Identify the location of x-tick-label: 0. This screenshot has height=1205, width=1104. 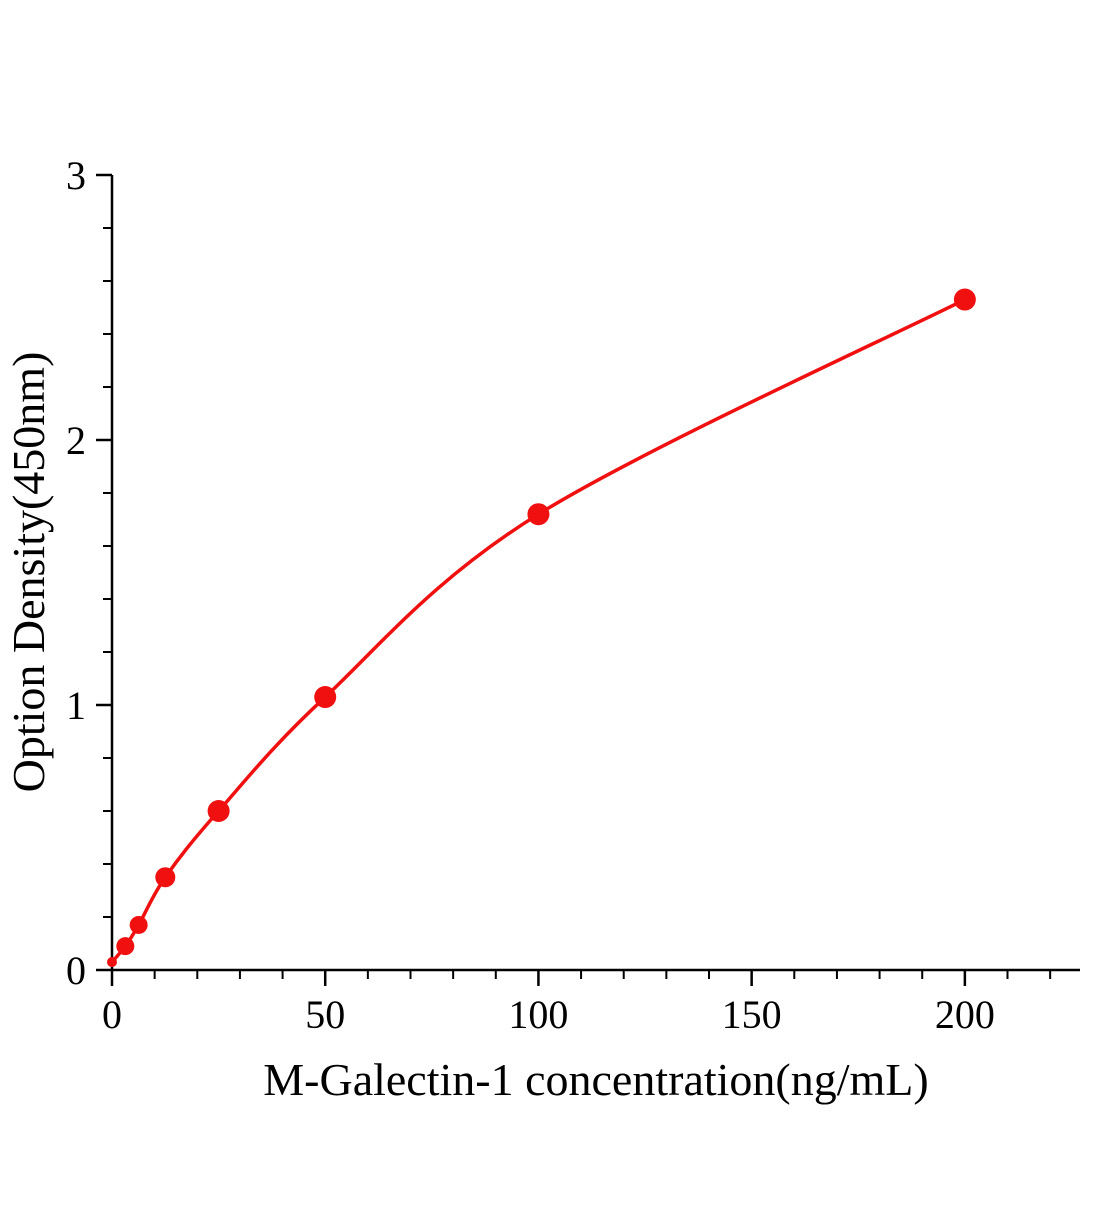
(112, 1014).